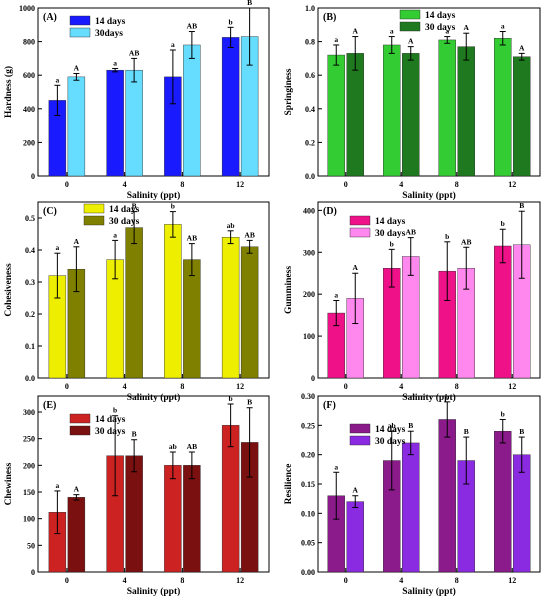  What do you see at coordinates (308, 396) in the screenshot?
I see `y-tick-label: 0.30` at bounding box center [308, 396].